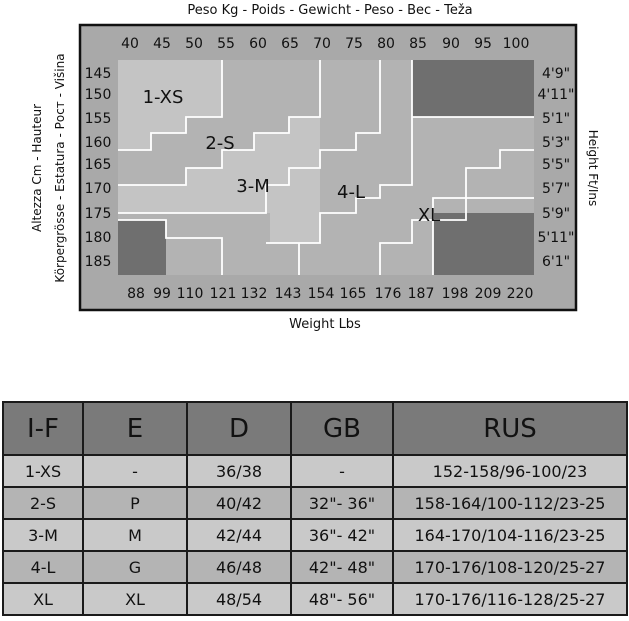 This screenshot has width=629, height=621. Describe the element at coordinates (98, 165) in the screenshot. I see `cm-tick: 165` at that location.